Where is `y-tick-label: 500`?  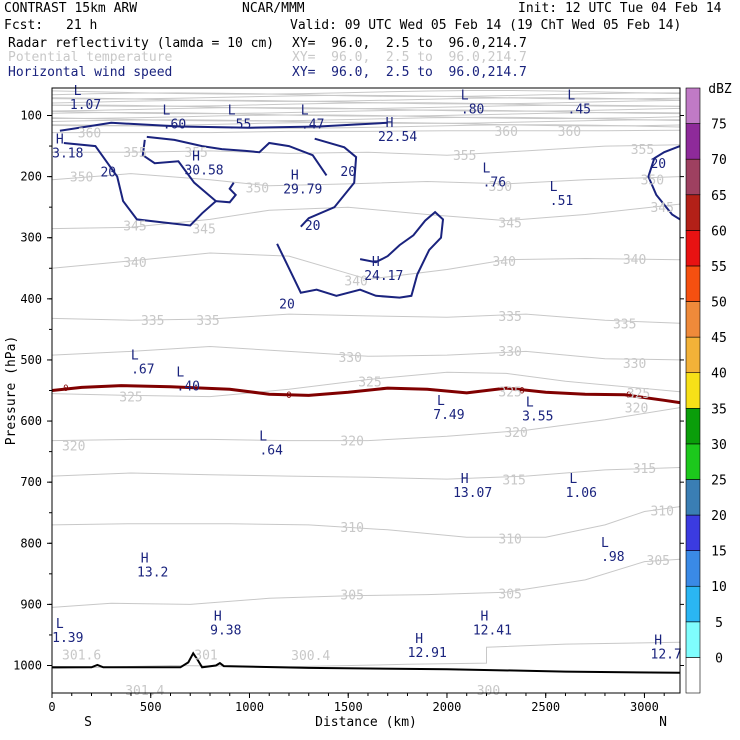
y-tick-label: 500 is located at coordinates (31, 360).